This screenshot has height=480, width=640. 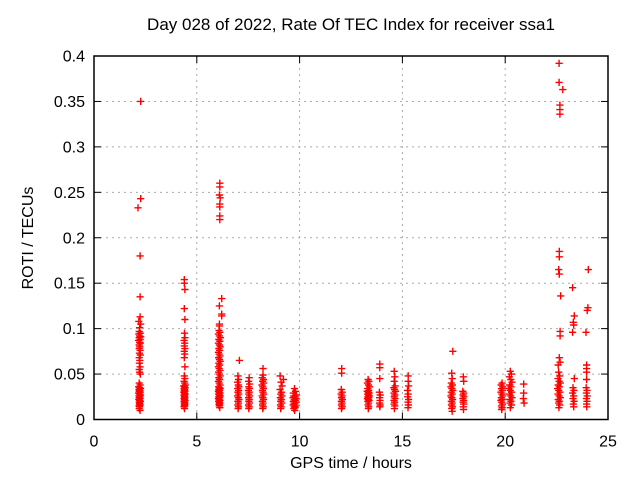 What do you see at coordinates (69, 193) in the screenshot?
I see `y-tick-label: 0.25` at bounding box center [69, 193].